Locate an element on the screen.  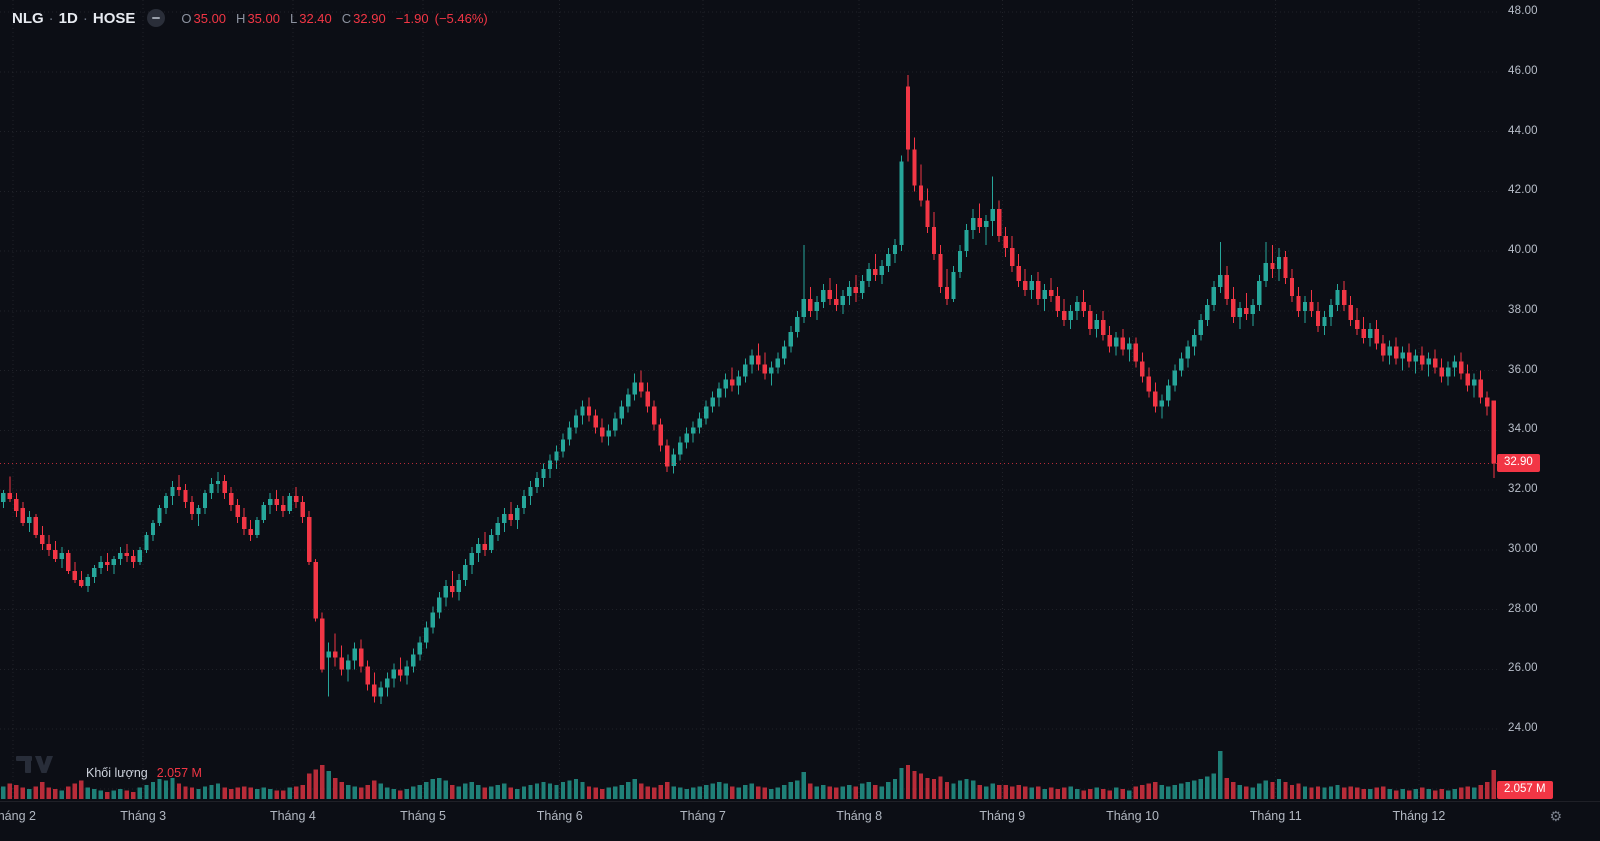
low-label: L is located at coordinates (293, 18).